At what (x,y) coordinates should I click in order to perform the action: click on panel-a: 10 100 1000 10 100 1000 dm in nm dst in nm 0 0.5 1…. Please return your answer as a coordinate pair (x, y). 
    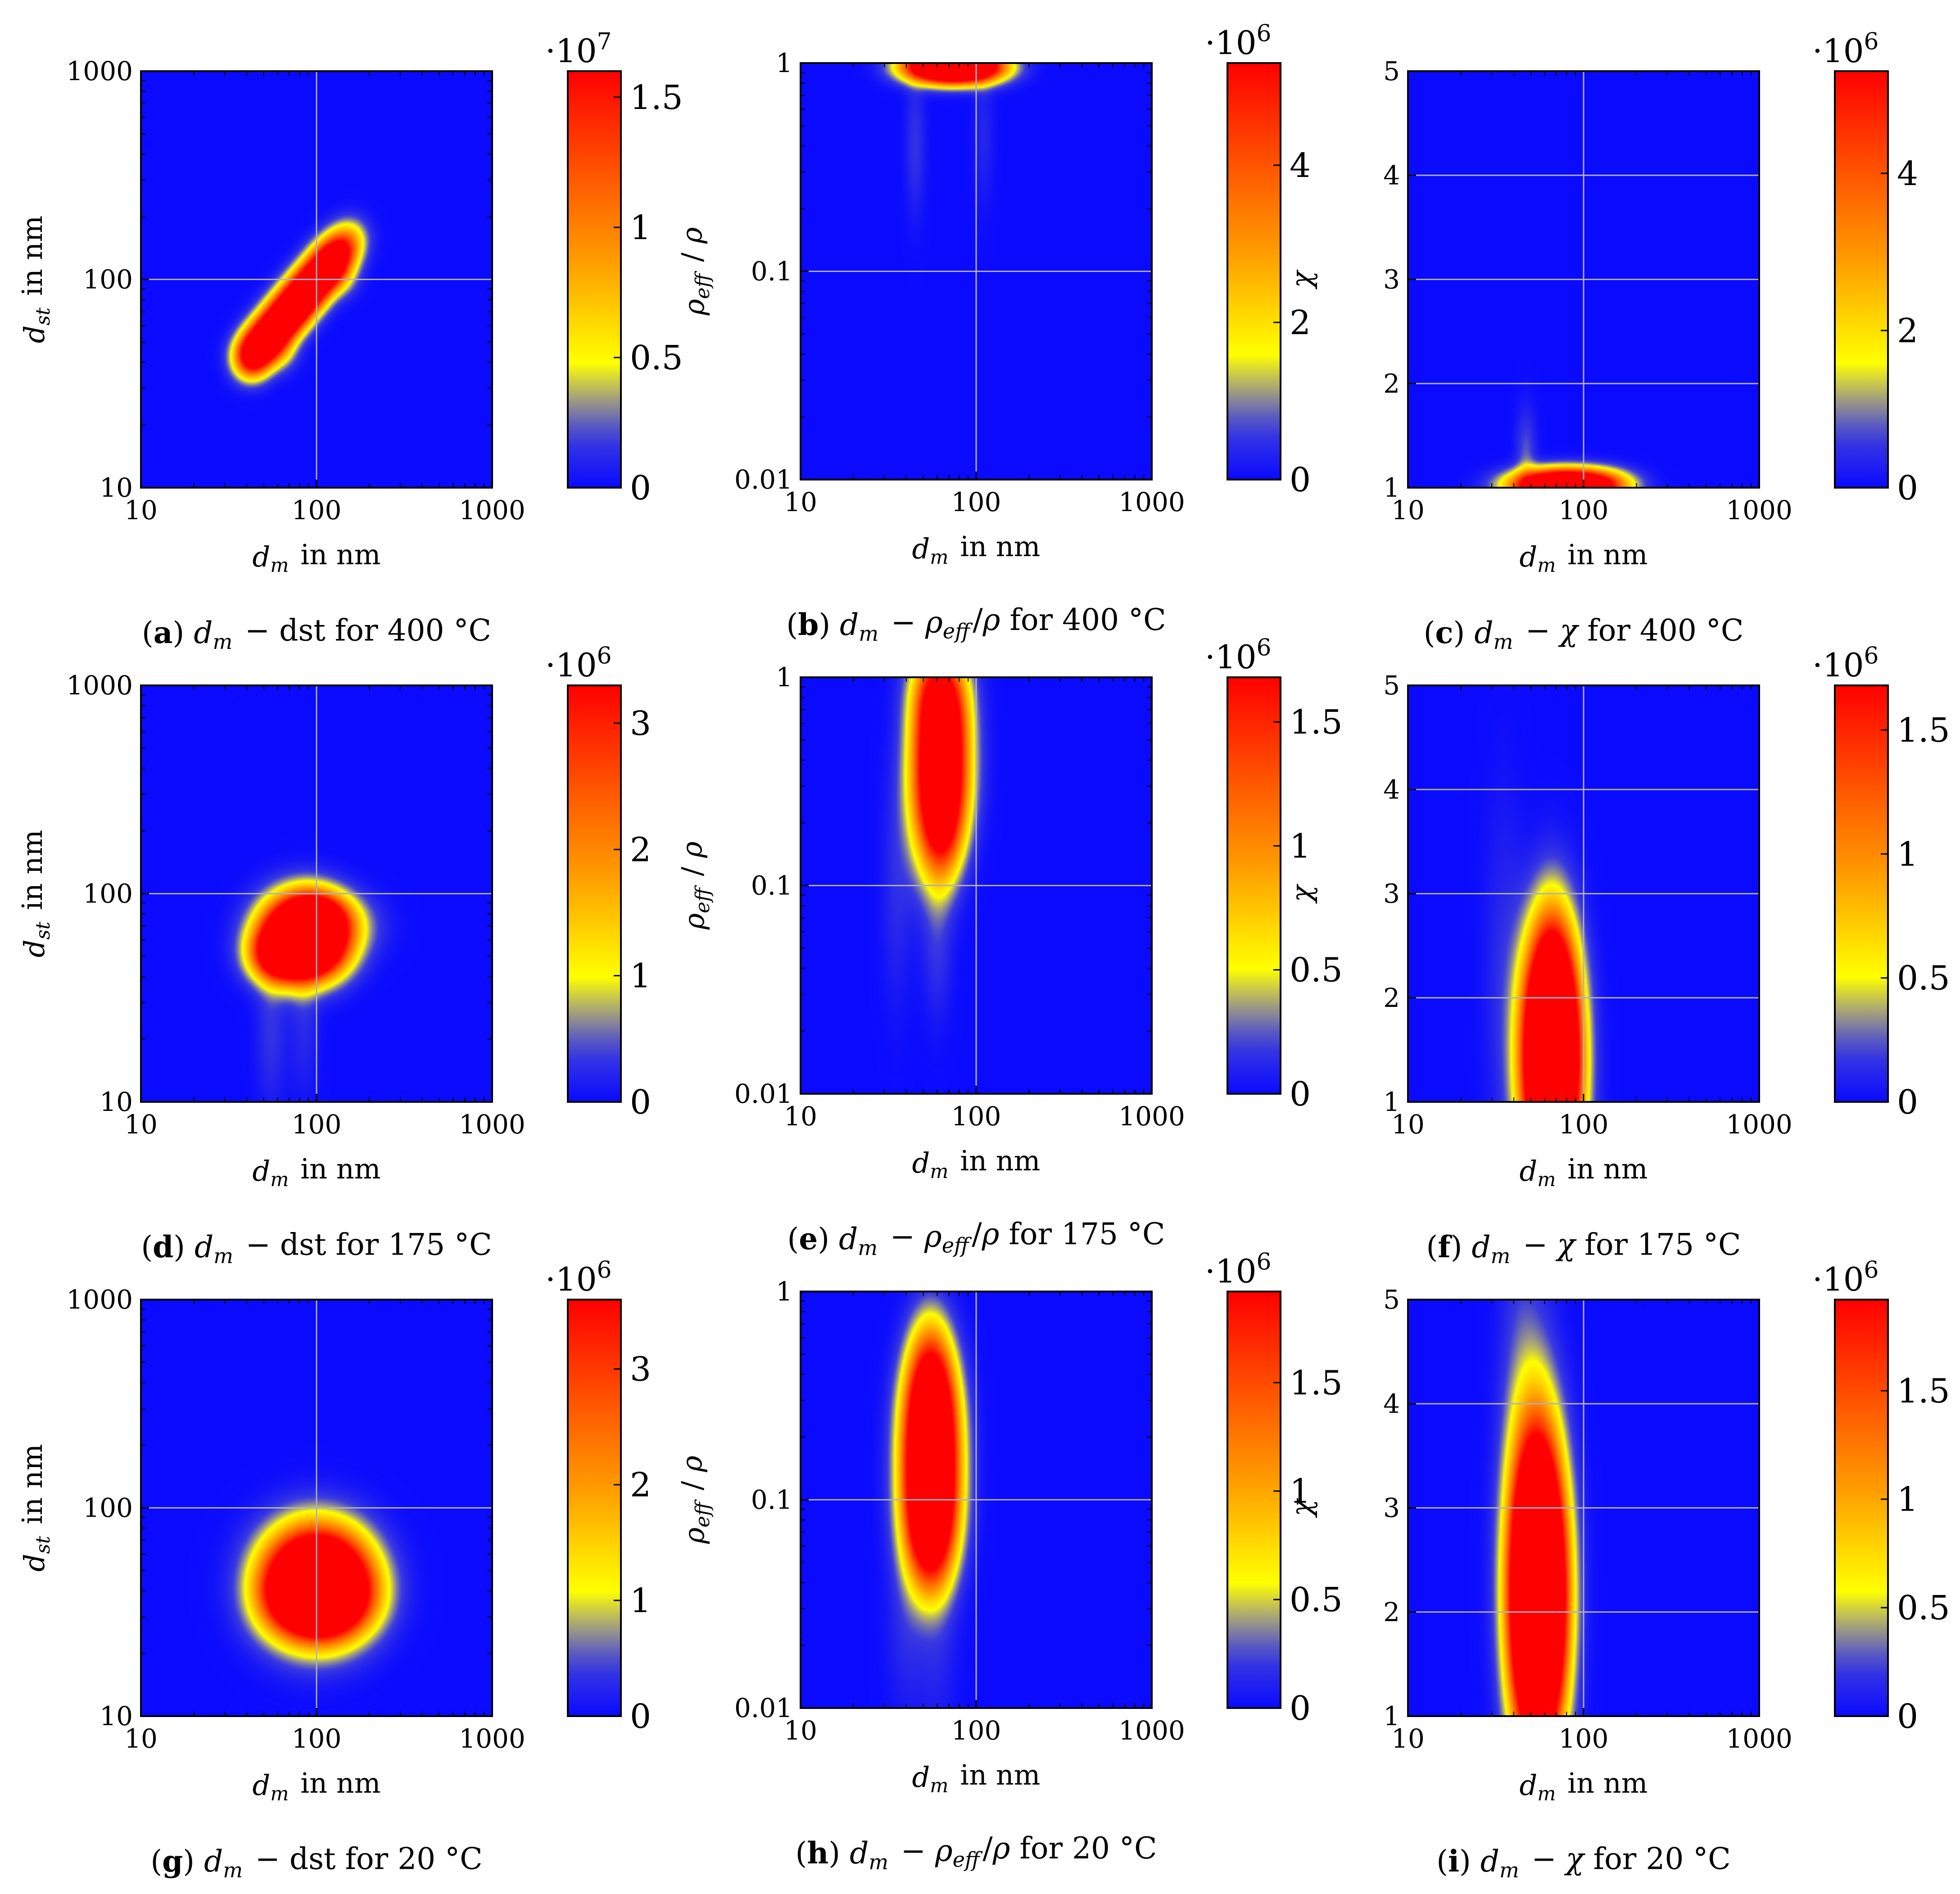
    Looking at the image, I should click on (349, 340).